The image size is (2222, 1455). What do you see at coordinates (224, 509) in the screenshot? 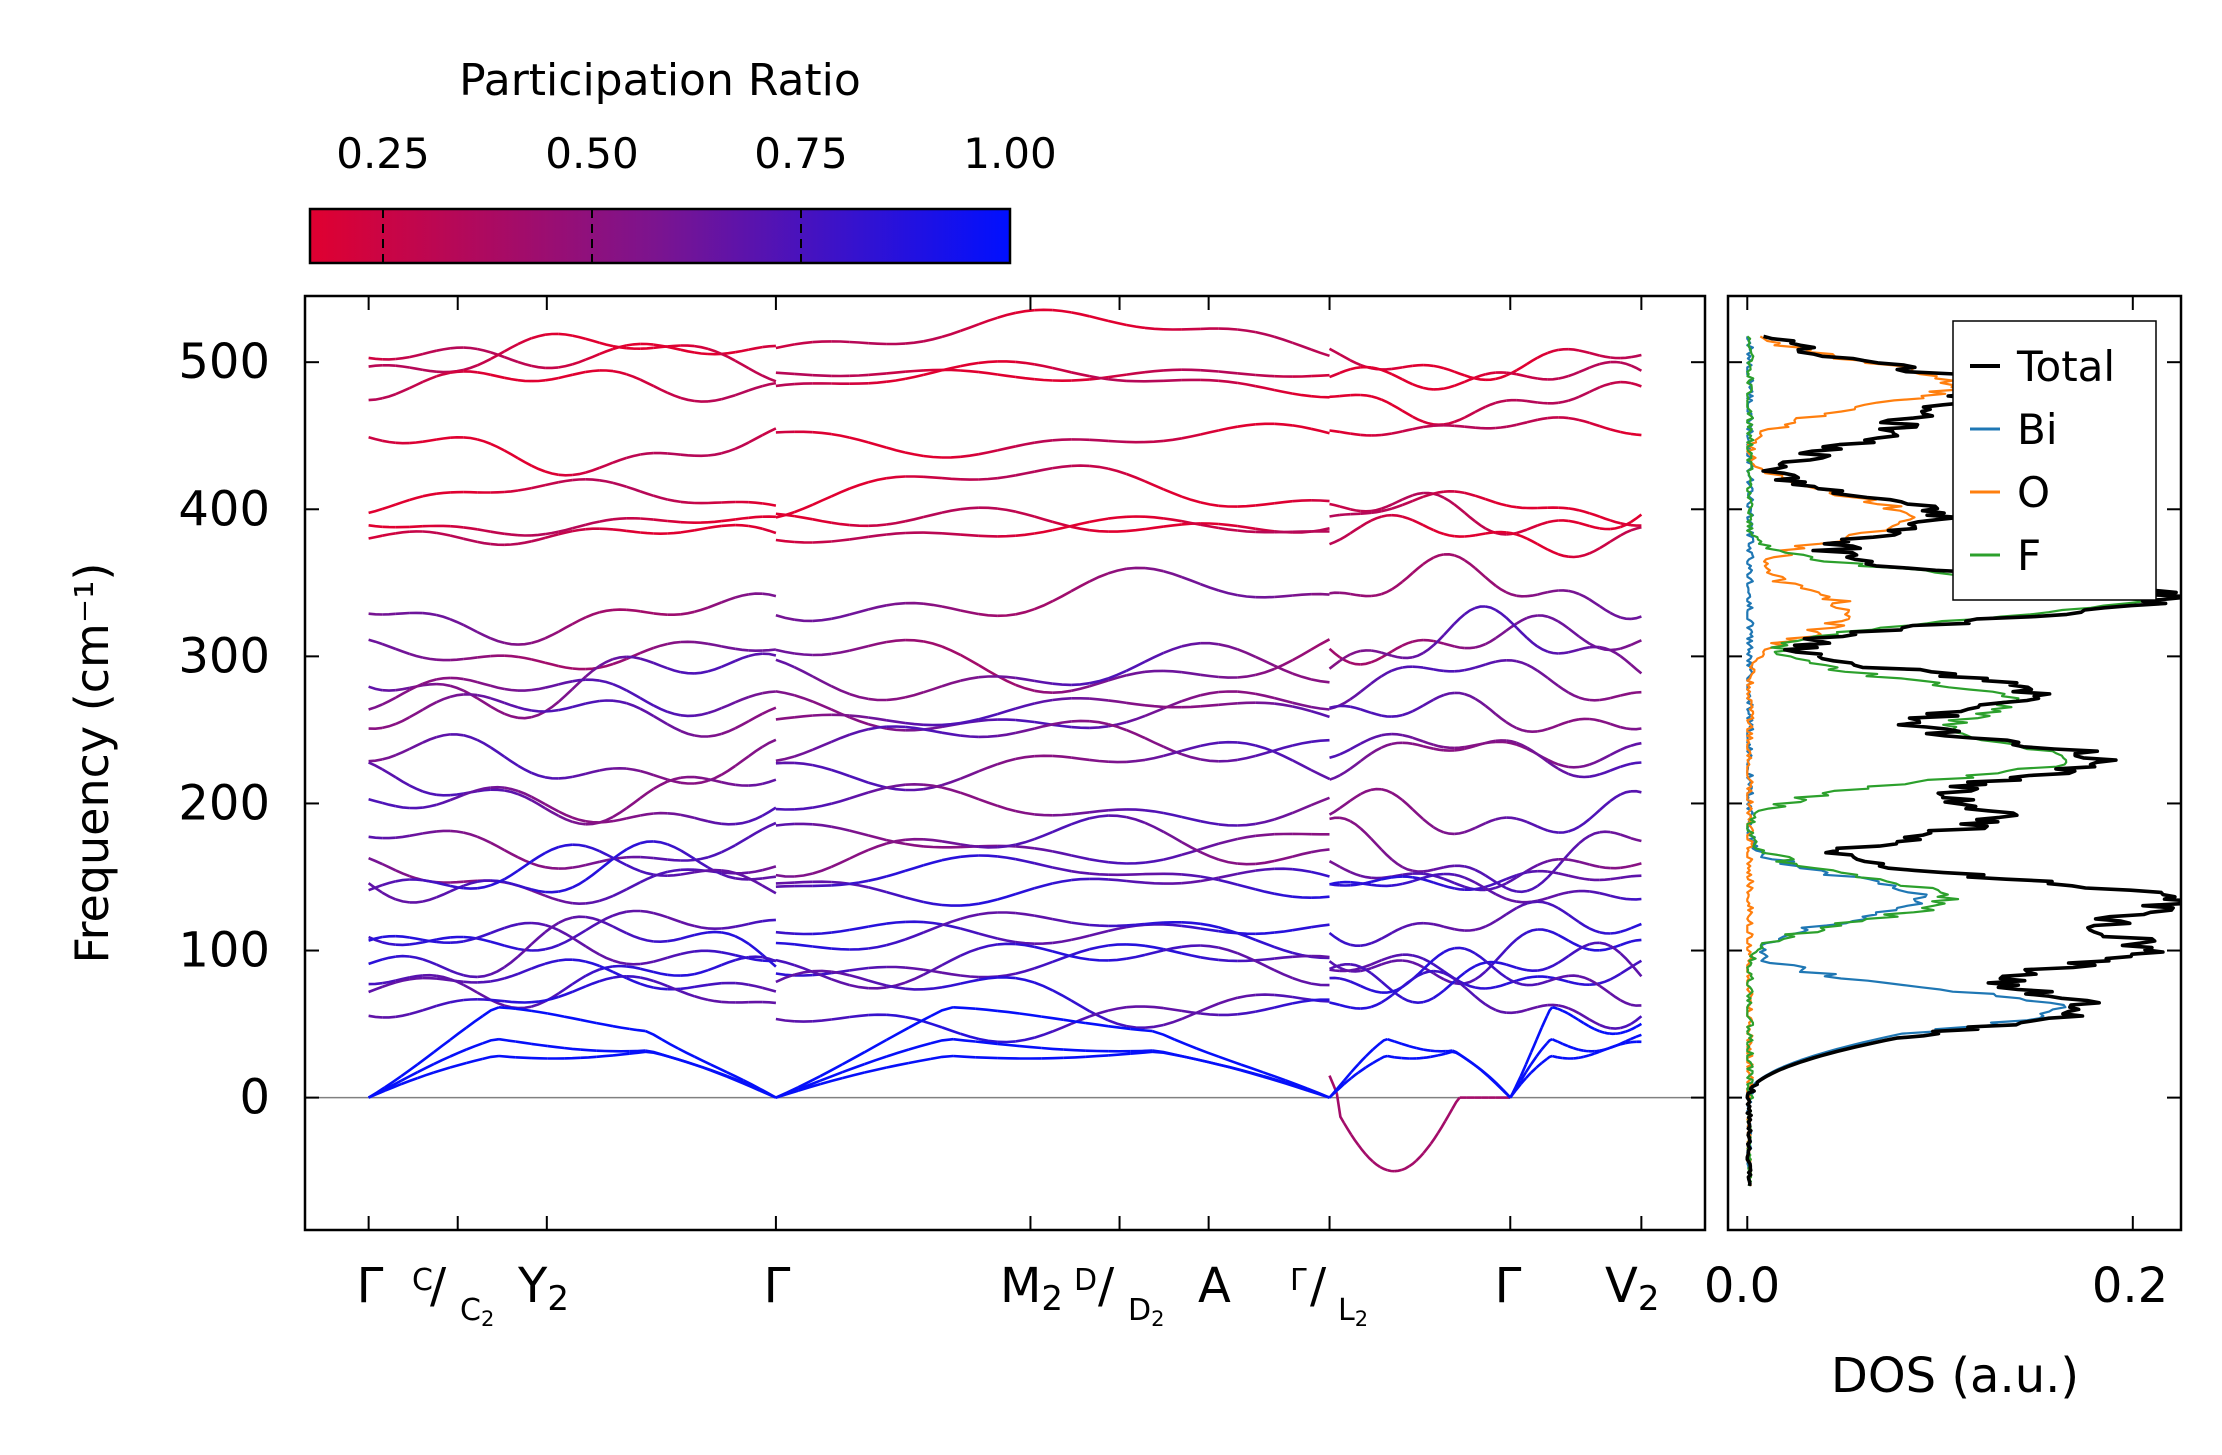
I see `y-tick-label: 400` at bounding box center [224, 509].